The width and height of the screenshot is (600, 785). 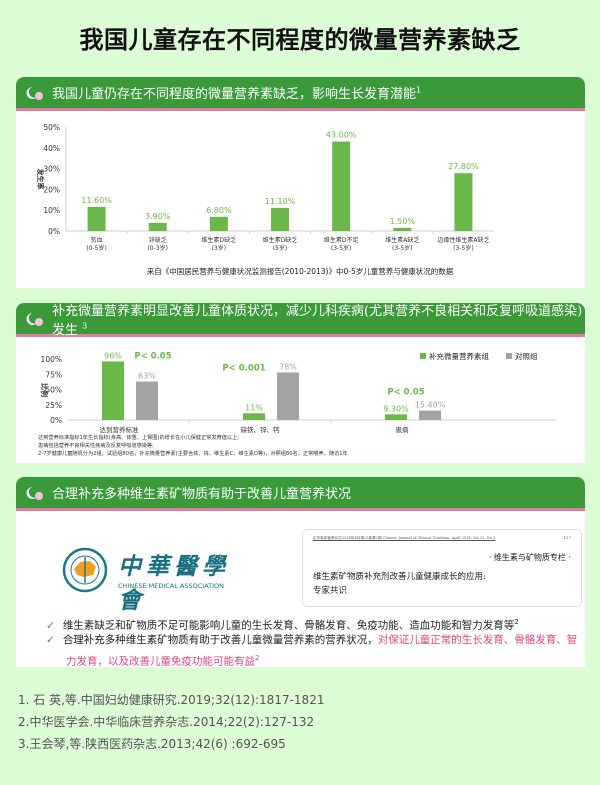 What do you see at coordinates (526, 356) in the screenshot?
I see `legend-label: 对照组` at bounding box center [526, 356].